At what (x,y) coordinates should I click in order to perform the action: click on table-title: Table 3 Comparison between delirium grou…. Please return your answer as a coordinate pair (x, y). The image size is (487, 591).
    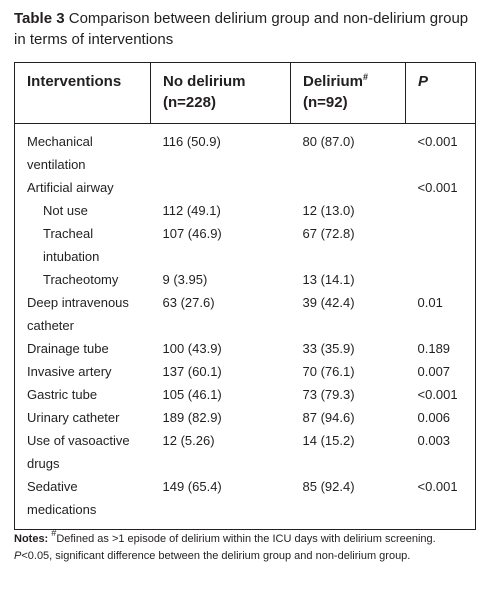
    Looking at the image, I should click on (245, 29).